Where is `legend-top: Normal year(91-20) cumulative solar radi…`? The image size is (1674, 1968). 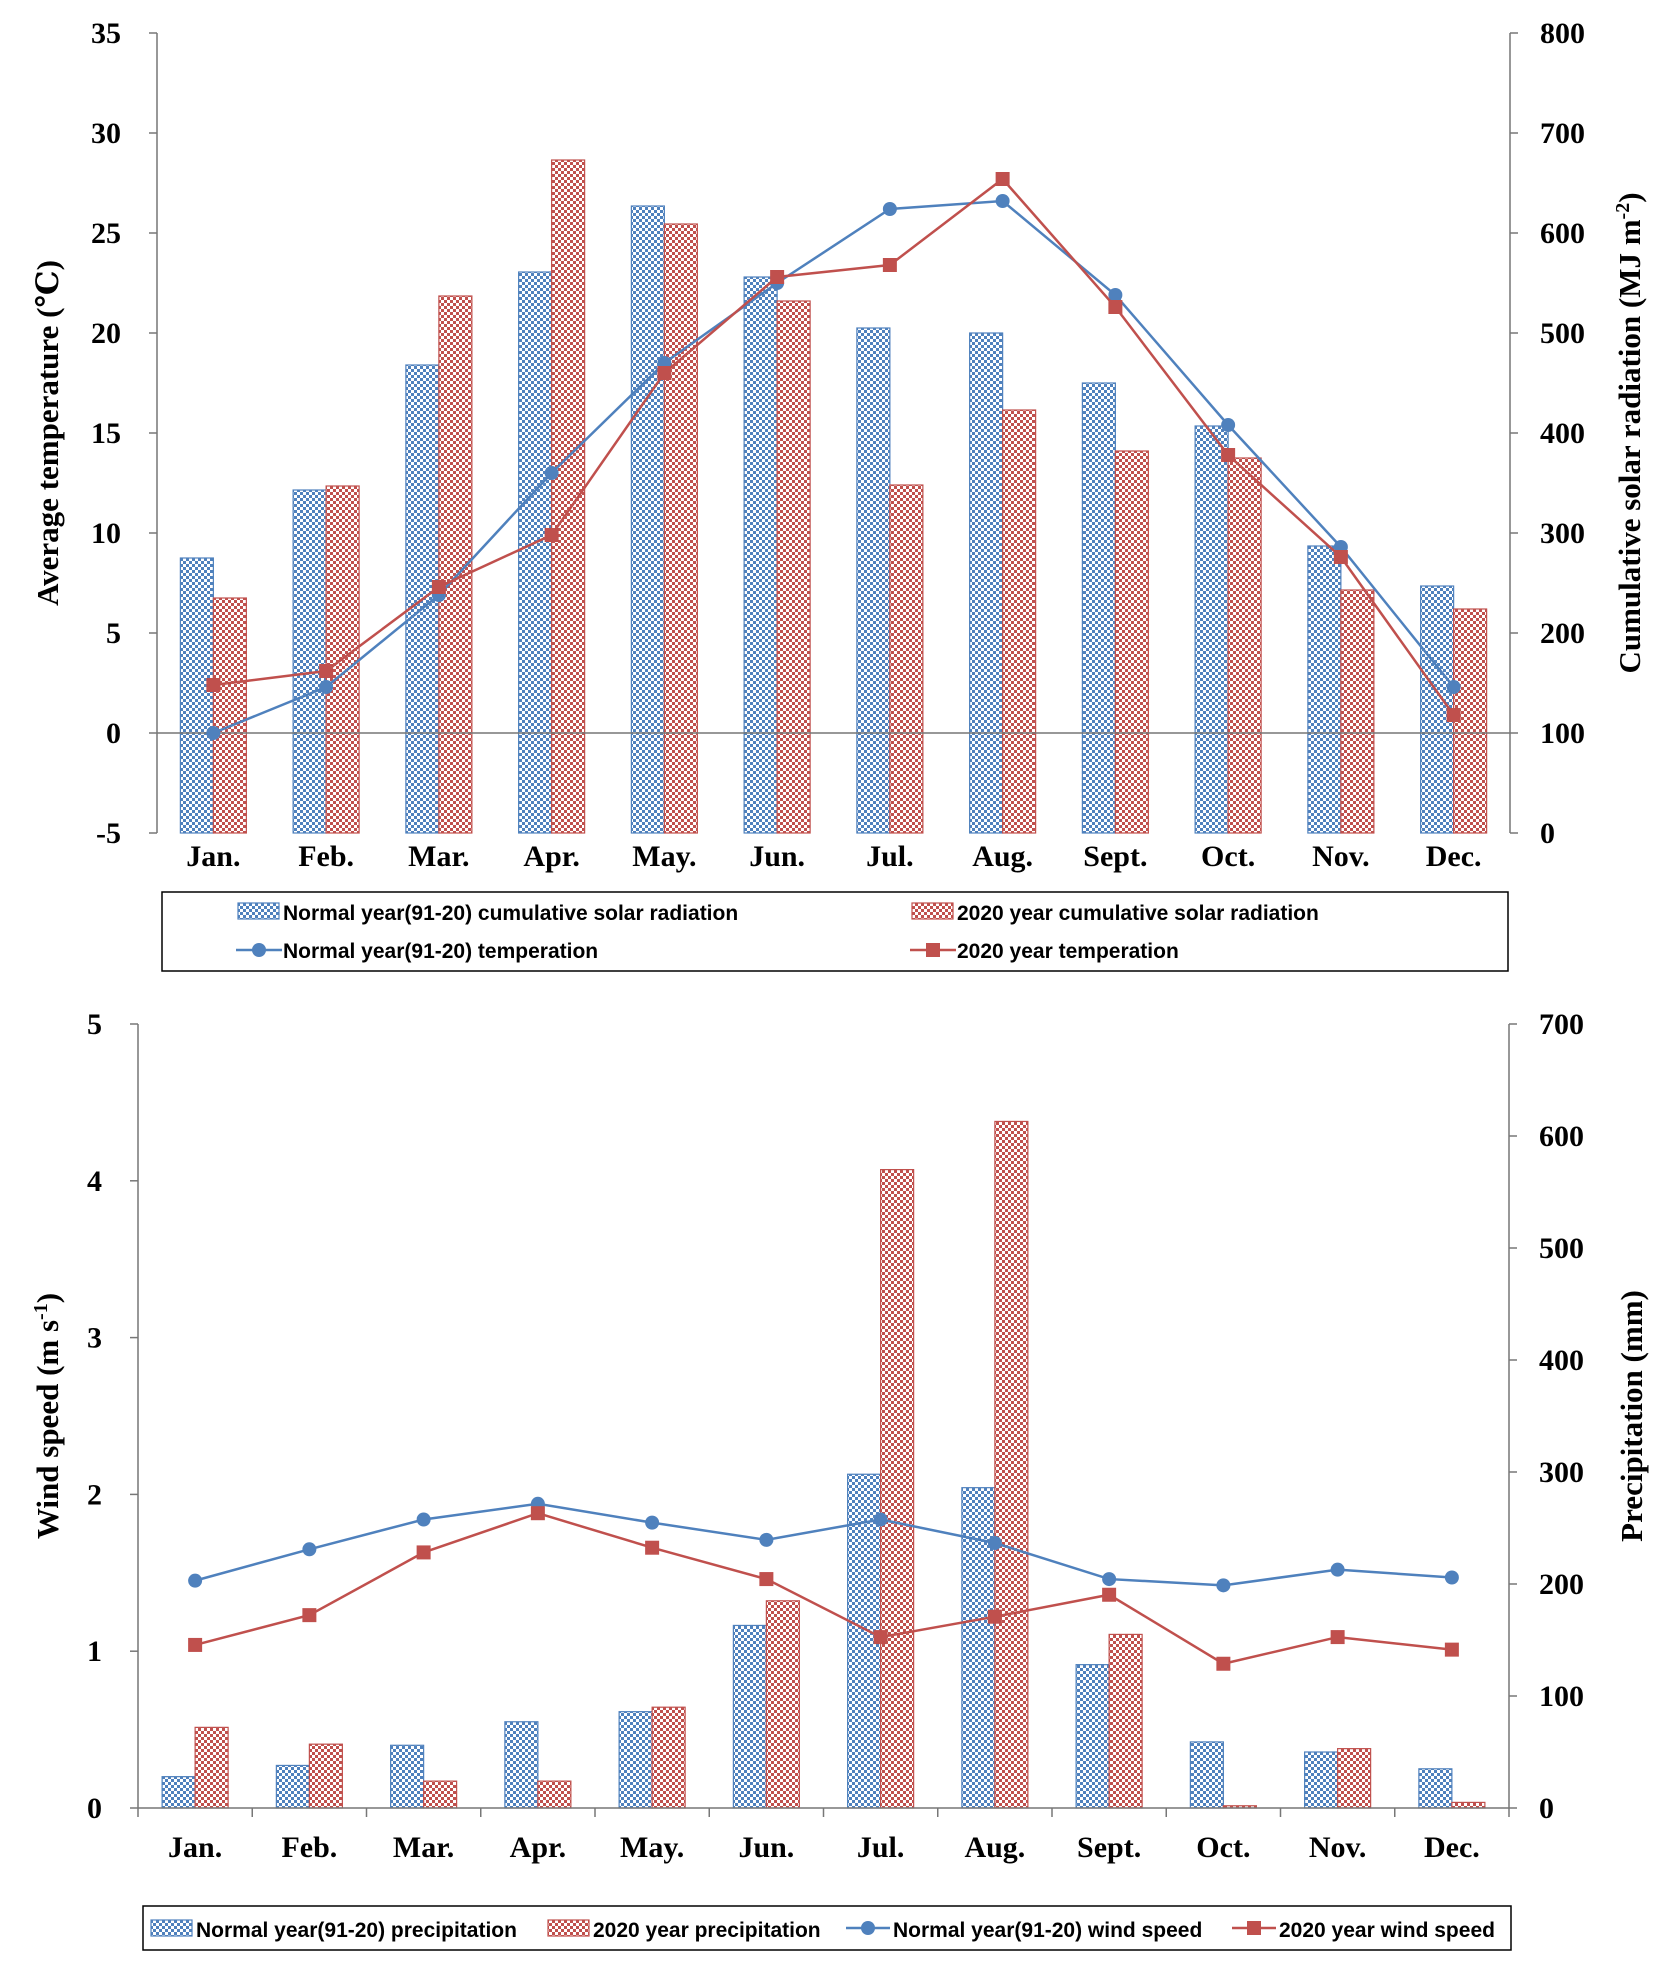 legend-top: Normal year(91-20) cumulative solar radi… is located at coordinates (835, 931).